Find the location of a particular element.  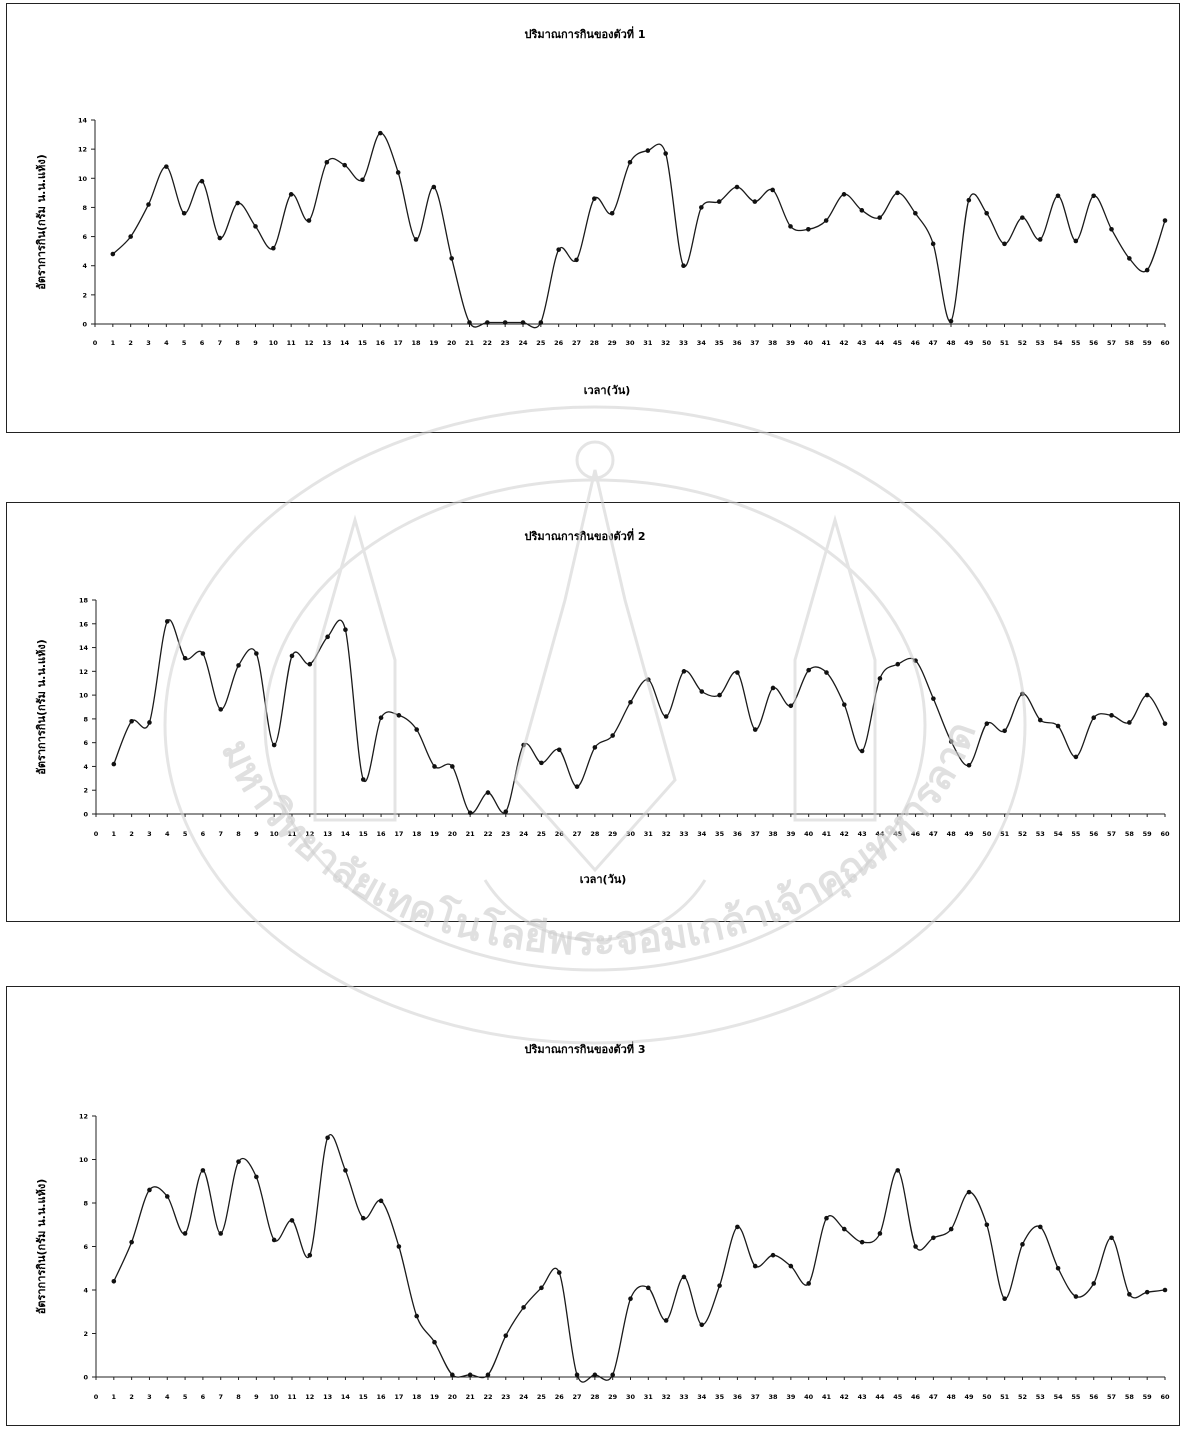

x-tick-label: 58 is located at coordinates (1130, 343).